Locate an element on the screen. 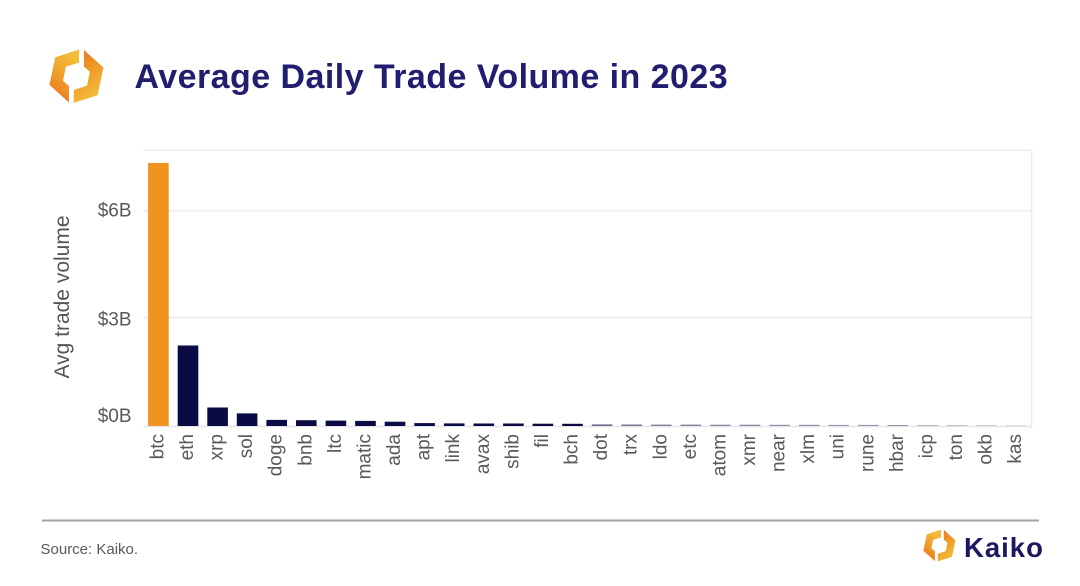  svg-text: Kaiko is located at coordinates (1004, 547).